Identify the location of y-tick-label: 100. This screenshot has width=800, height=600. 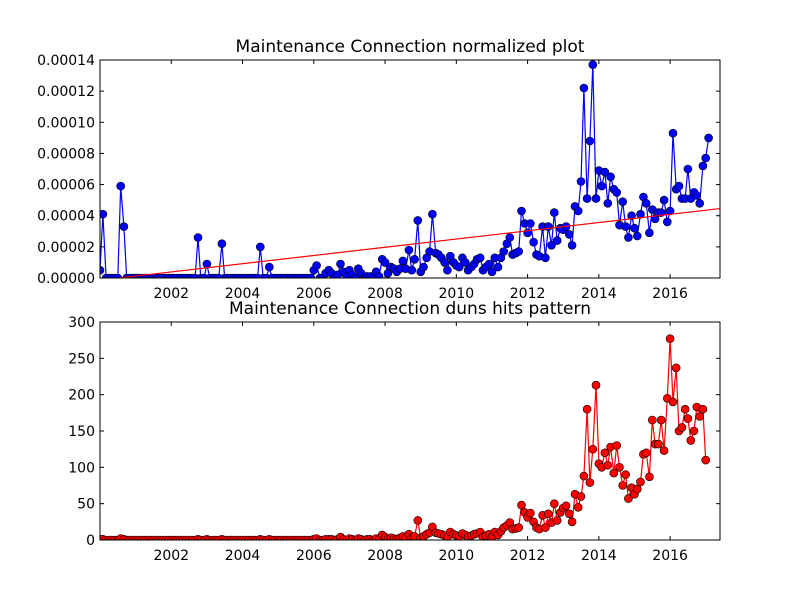
(81, 468).